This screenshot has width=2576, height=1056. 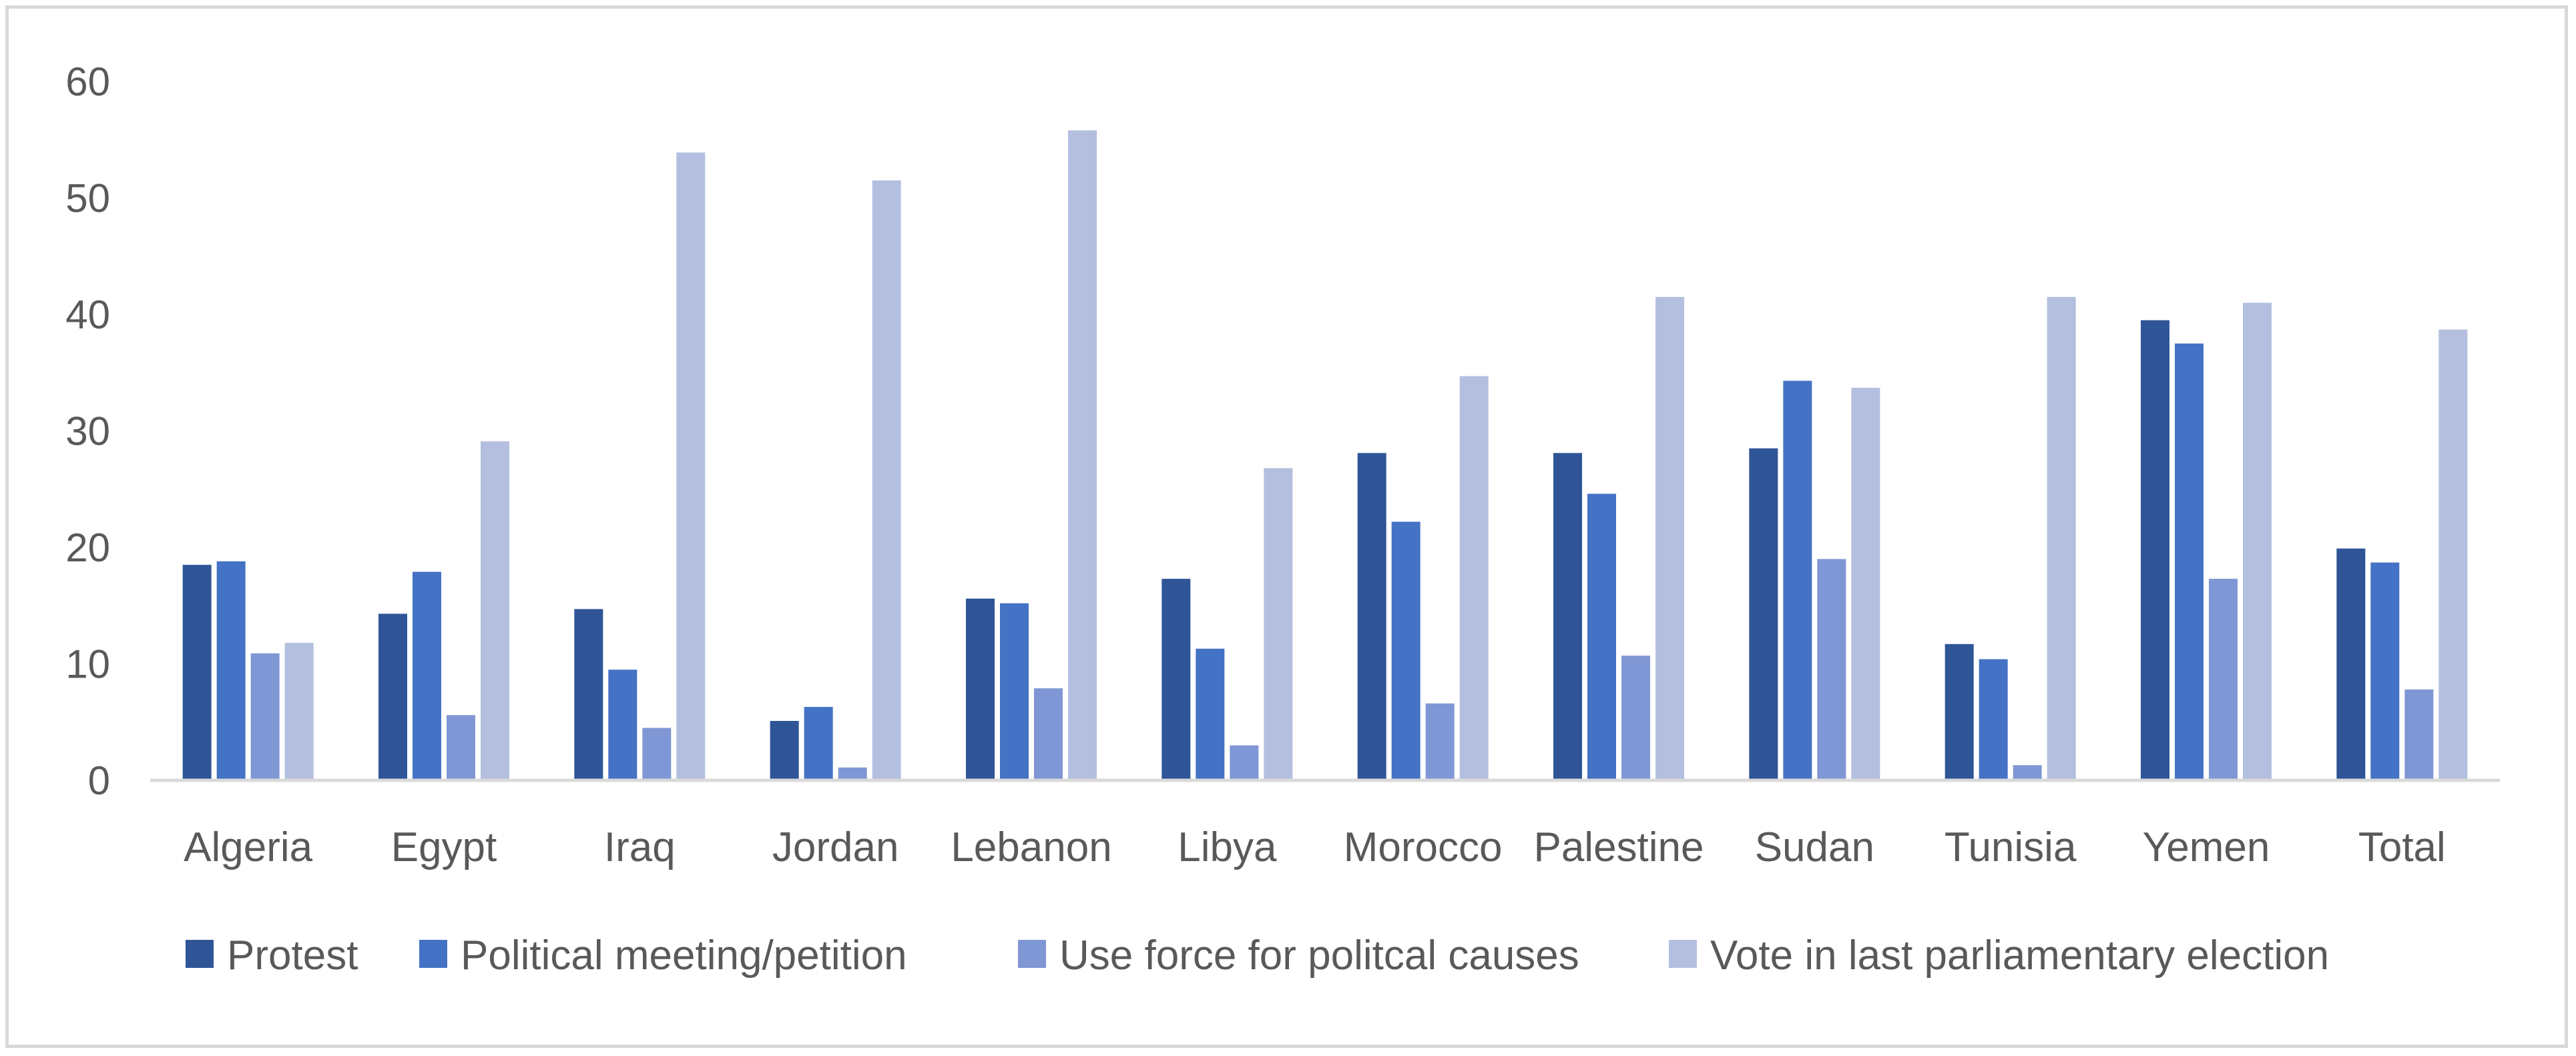 I want to click on y-tick-label: 60, so click(x=87, y=81).